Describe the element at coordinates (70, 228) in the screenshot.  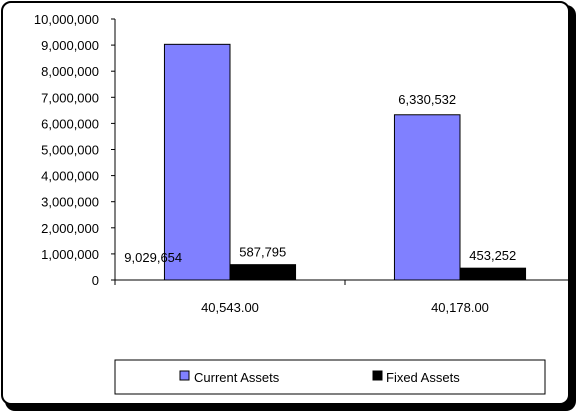
I see `y-tick-label: 2,000,000` at that location.